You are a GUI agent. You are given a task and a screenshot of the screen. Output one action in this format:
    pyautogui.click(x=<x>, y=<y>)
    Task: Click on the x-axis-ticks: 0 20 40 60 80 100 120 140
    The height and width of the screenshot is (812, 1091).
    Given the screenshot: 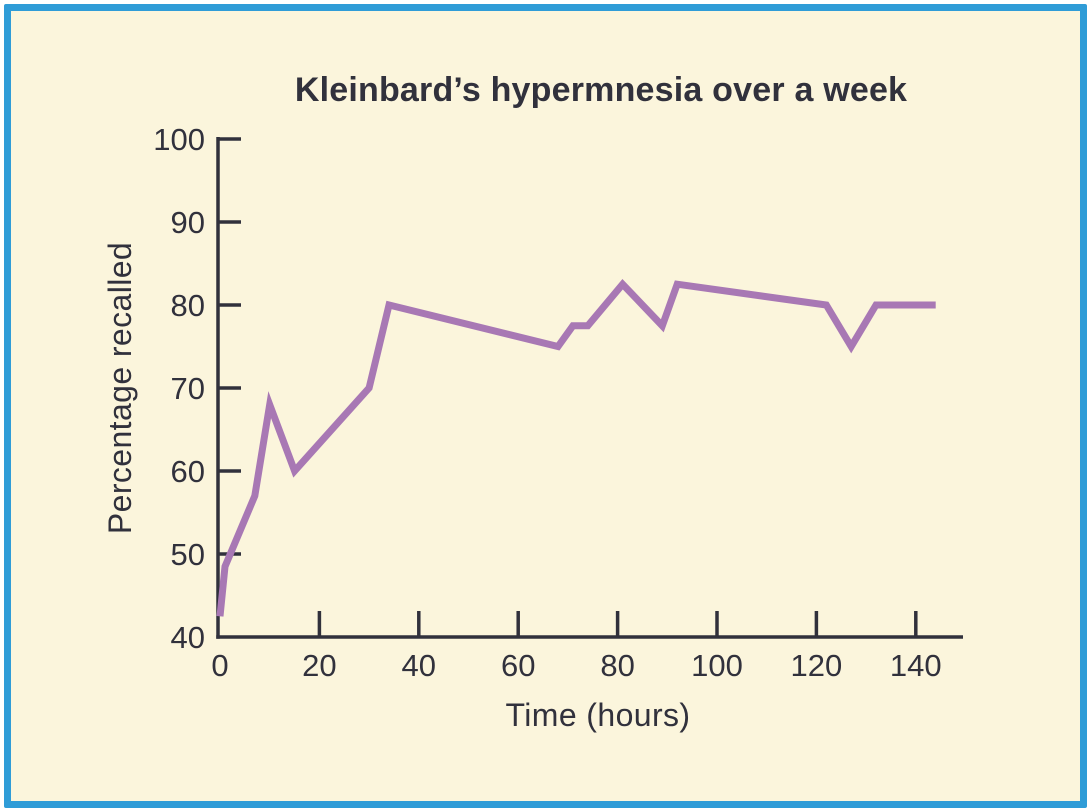 What is the action you would take?
    pyautogui.click(x=576, y=647)
    